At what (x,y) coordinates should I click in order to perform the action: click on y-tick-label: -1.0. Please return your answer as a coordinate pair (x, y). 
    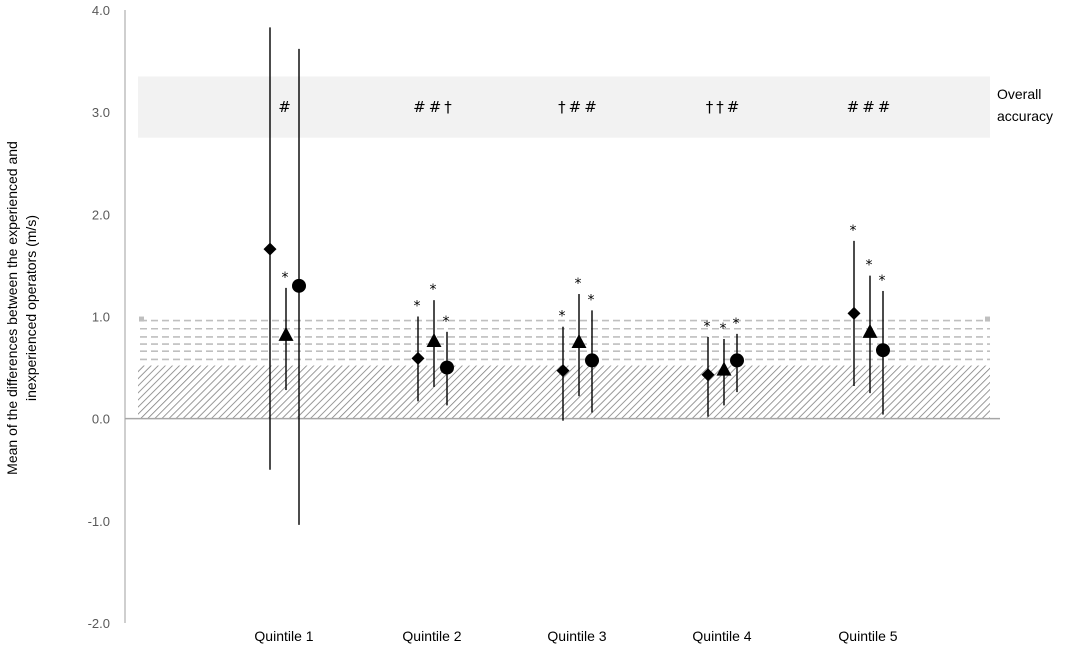
    Looking at the image, I should click on (99, 521).